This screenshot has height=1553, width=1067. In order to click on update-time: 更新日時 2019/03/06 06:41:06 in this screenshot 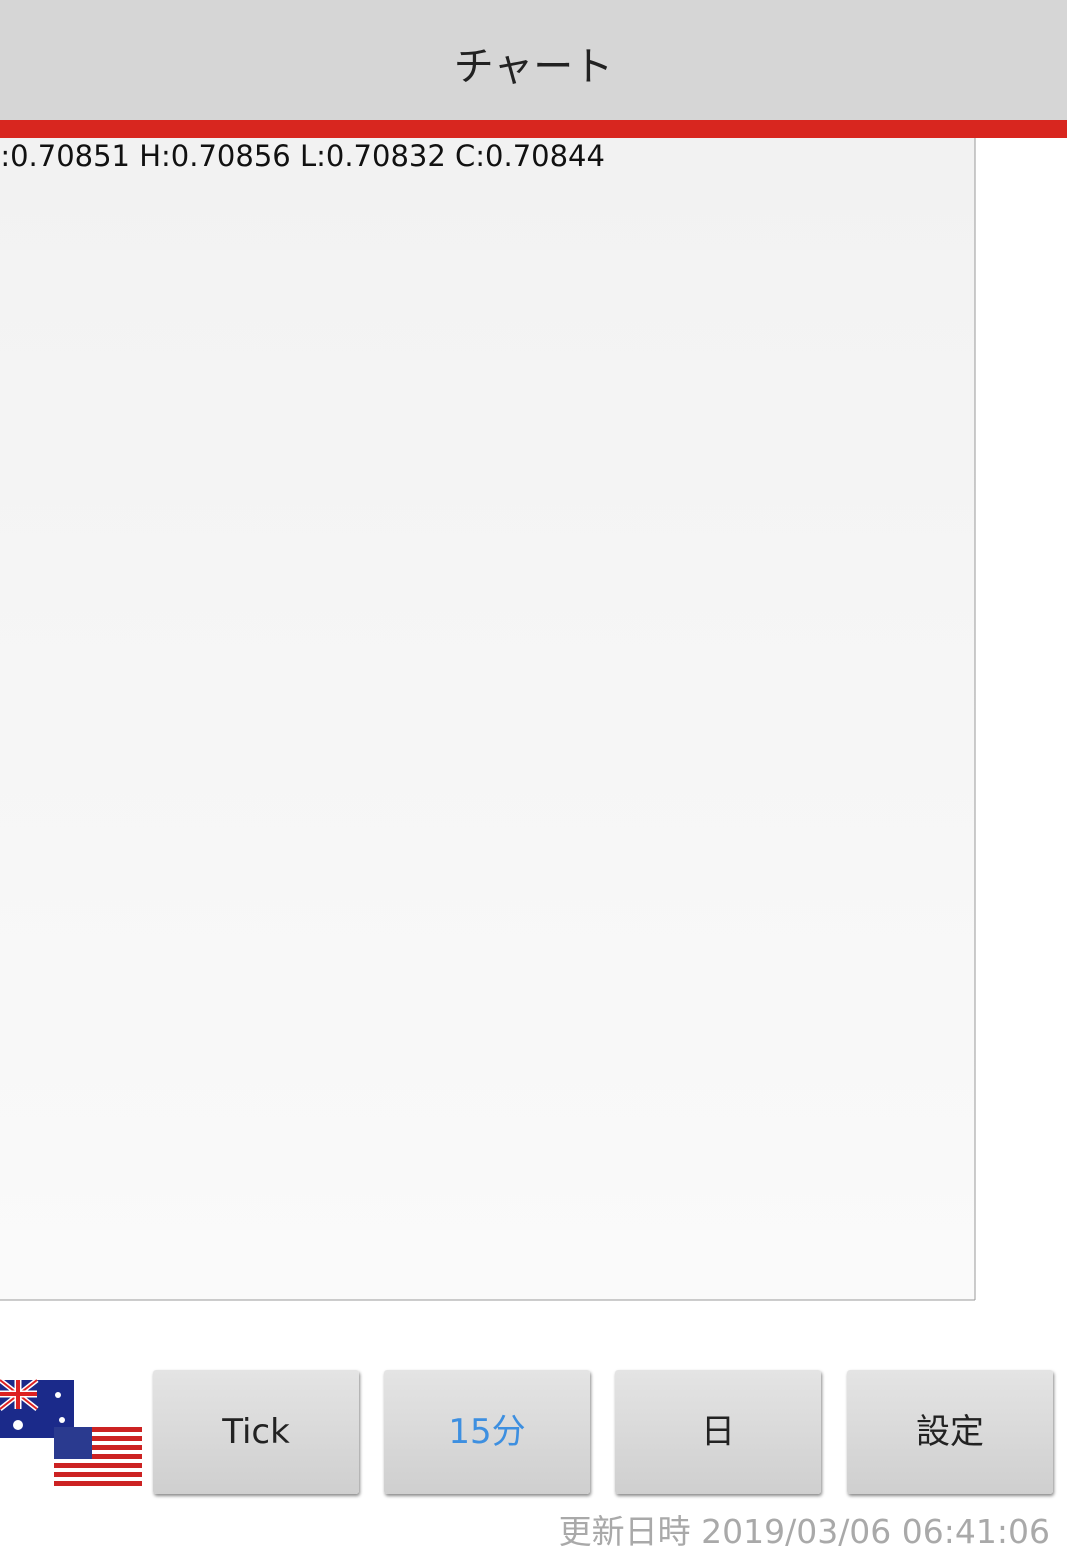, I will do `click(804, 1531)`.